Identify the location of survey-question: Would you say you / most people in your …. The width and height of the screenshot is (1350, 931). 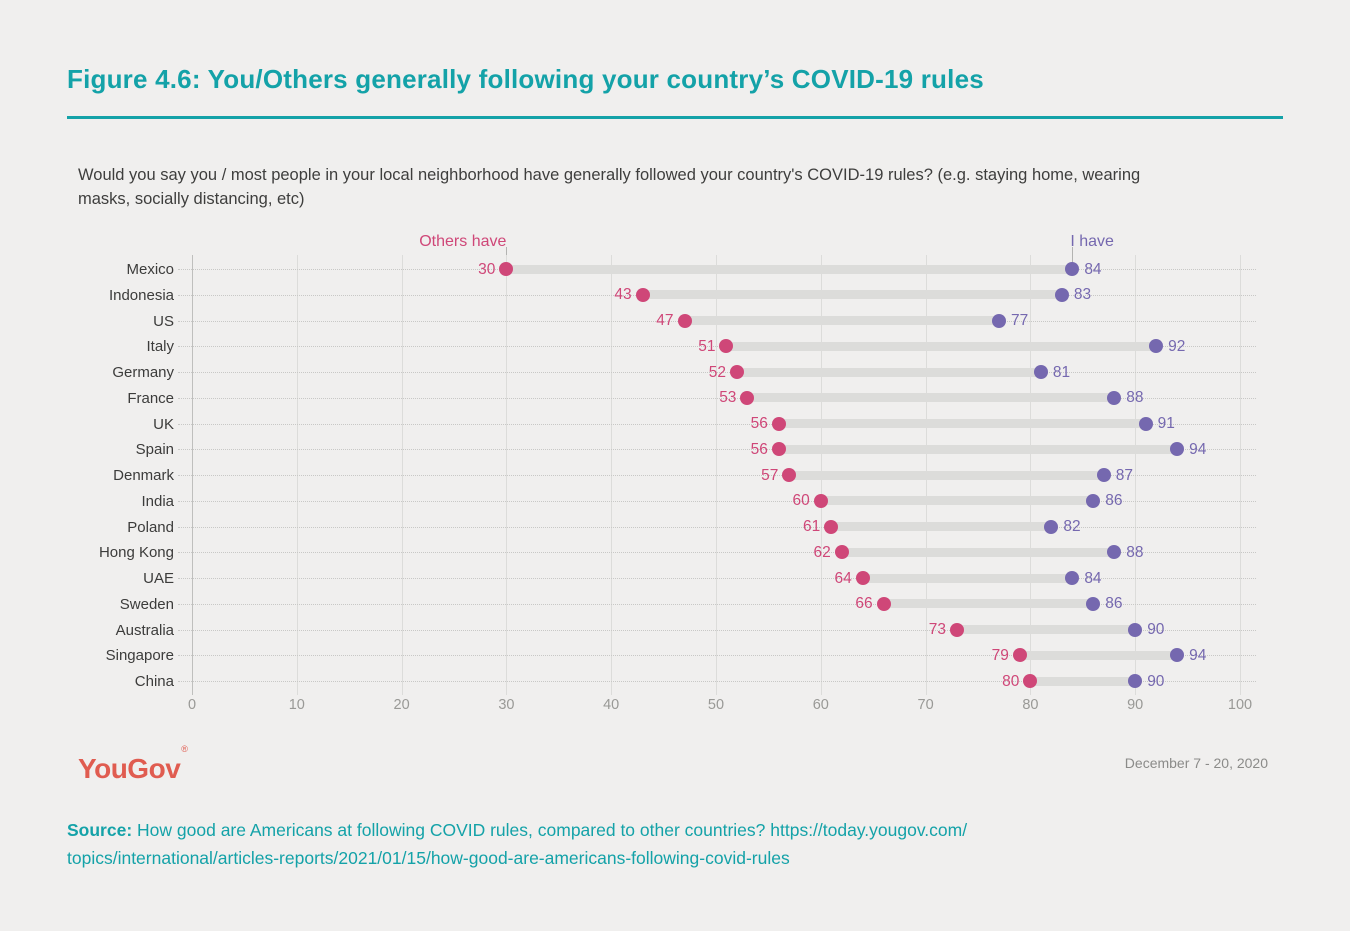
(668, 187).